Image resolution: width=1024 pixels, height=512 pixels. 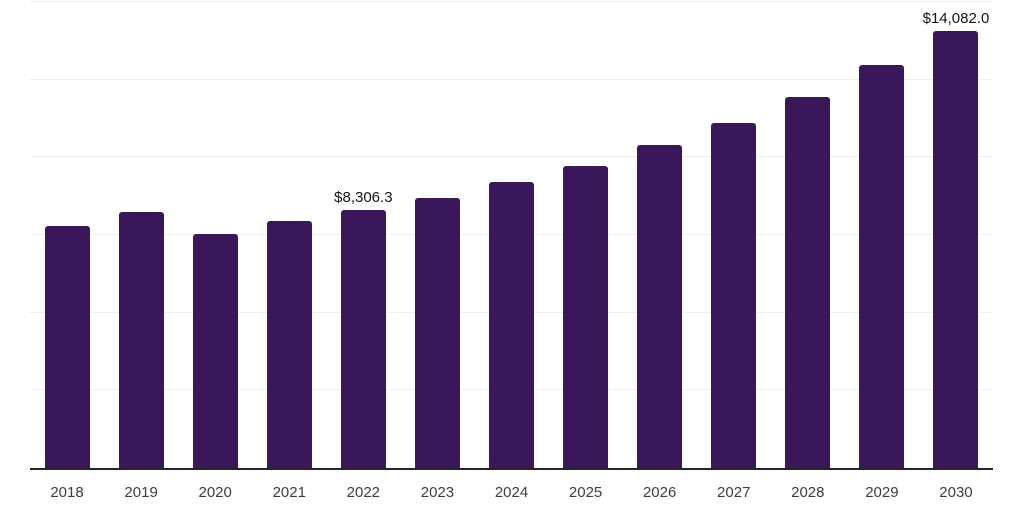 I want to click on bar-2025, so click(x=586, y=316).